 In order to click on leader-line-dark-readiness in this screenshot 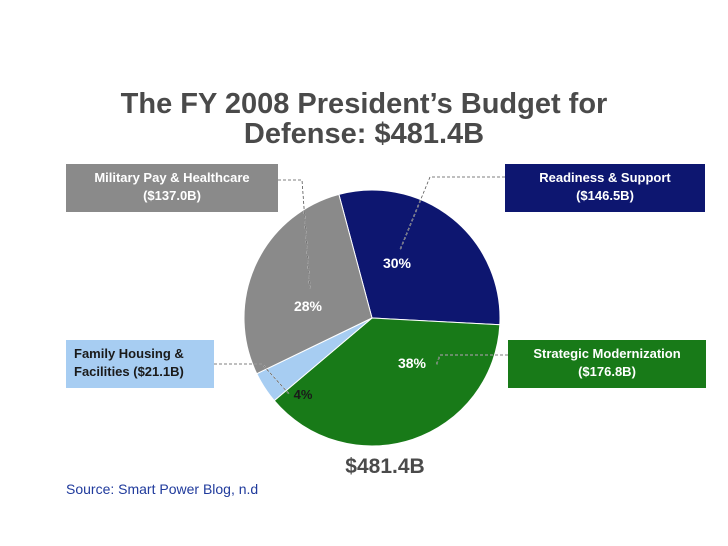, I will do `click(452, 213)`.